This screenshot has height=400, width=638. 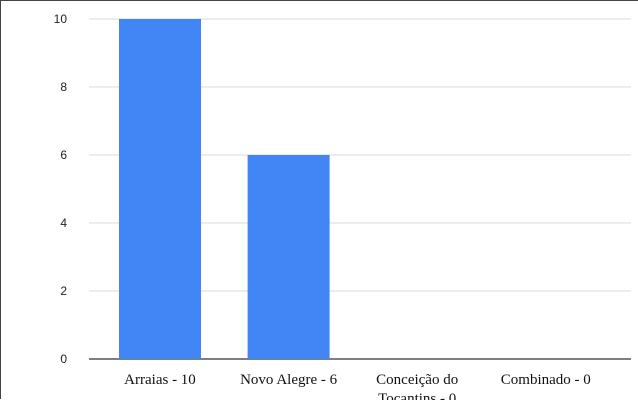 I want to click on x-tick-label-line: Conceição do, so click(x=417, y=380).